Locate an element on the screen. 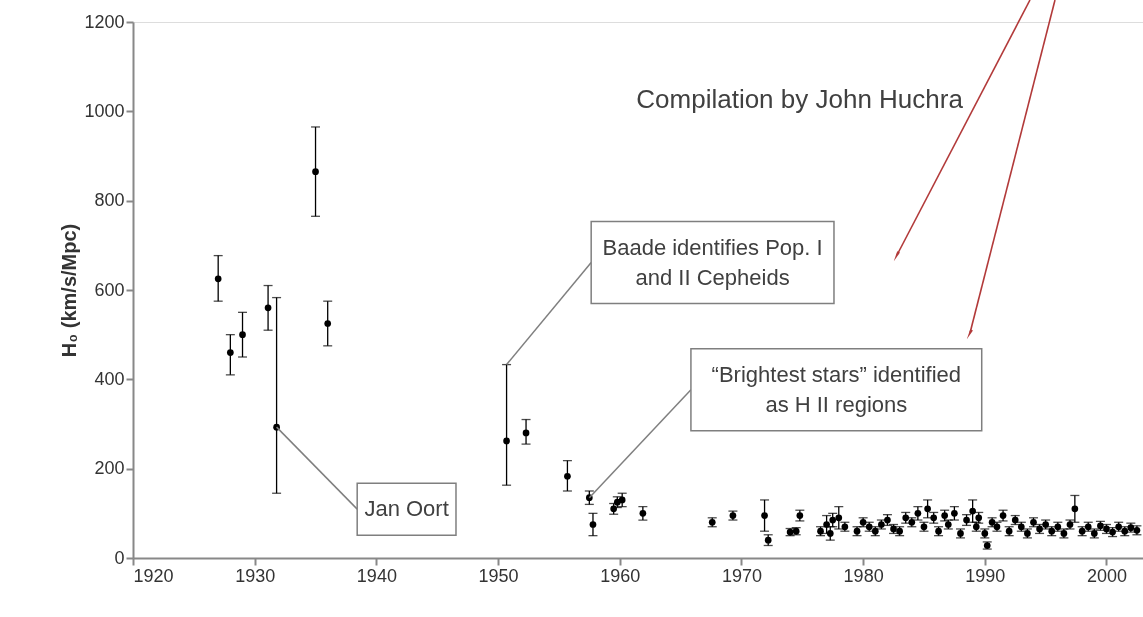 This screenshot has width=1143, height=617. x-tick-label: 1990 is located at coordinates (985, 575).